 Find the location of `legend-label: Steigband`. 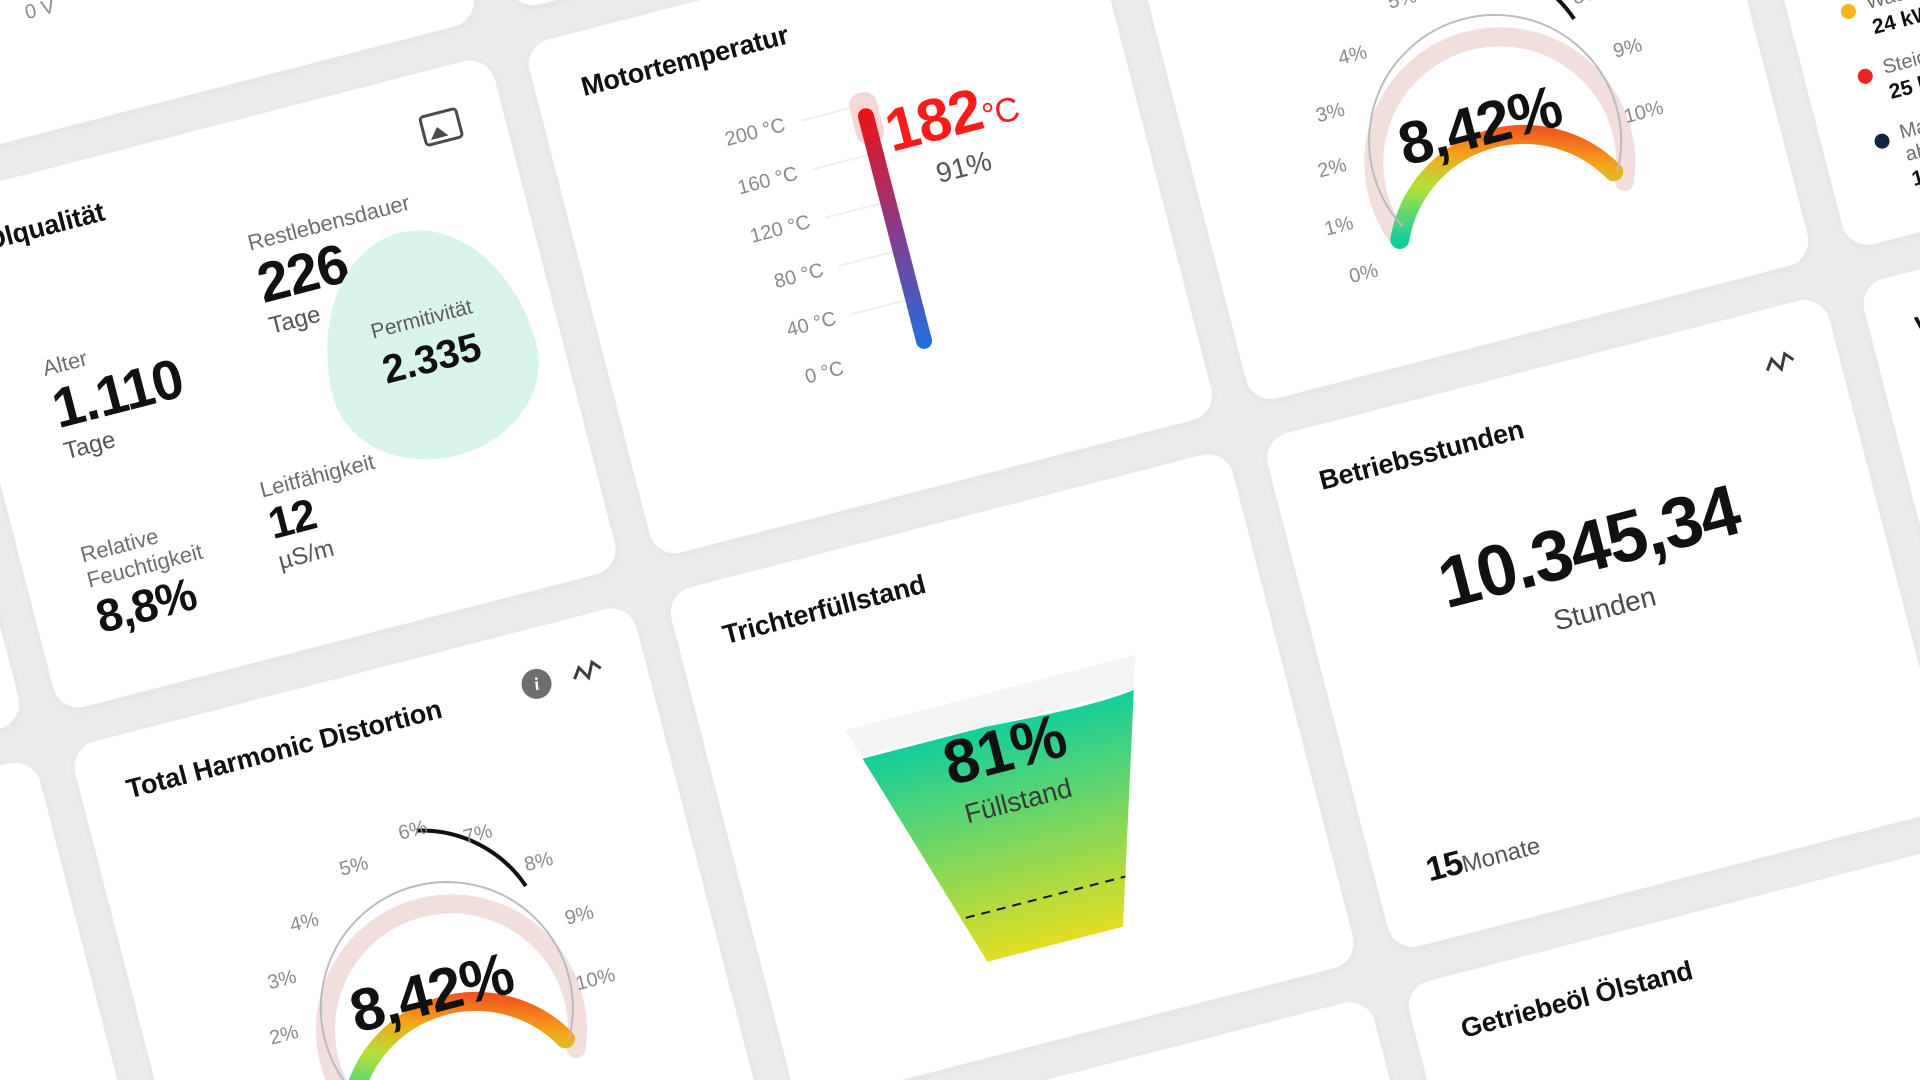

legend-label: Steigband is located at coordinates (1900, 56).